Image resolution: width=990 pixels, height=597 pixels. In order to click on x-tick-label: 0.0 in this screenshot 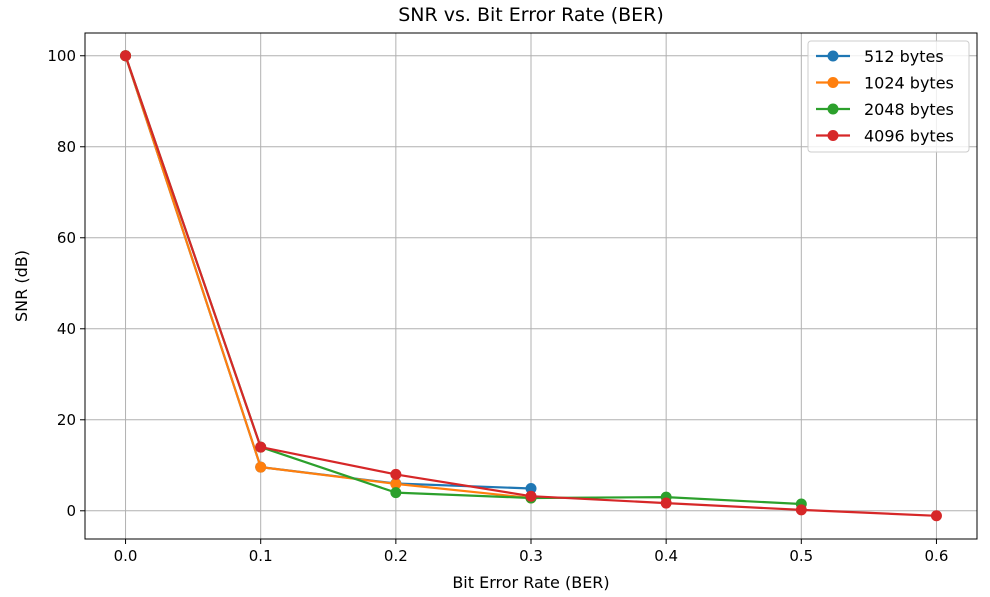, I will do `click(126, 556)`.